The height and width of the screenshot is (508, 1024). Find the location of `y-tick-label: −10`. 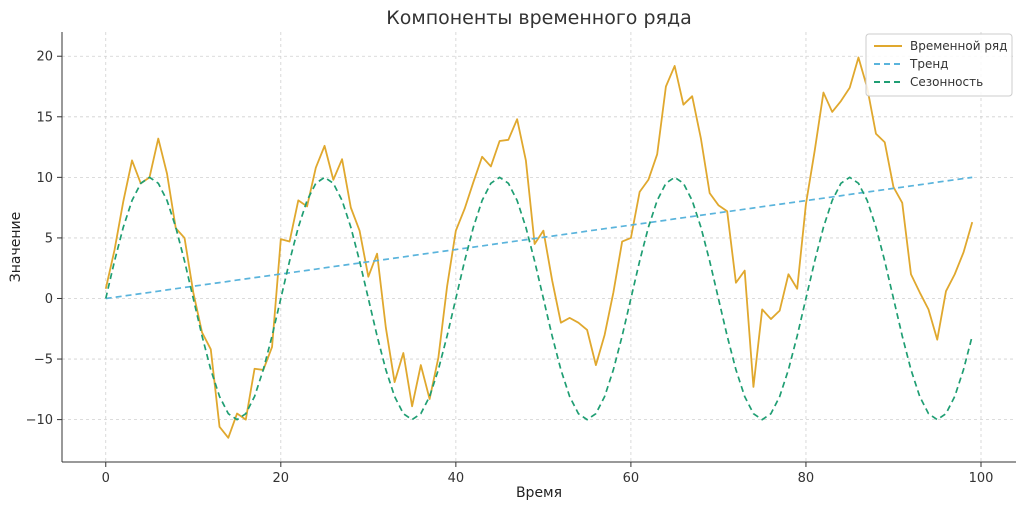

y-tick-label: −10 is located at coordinates (39, 420).